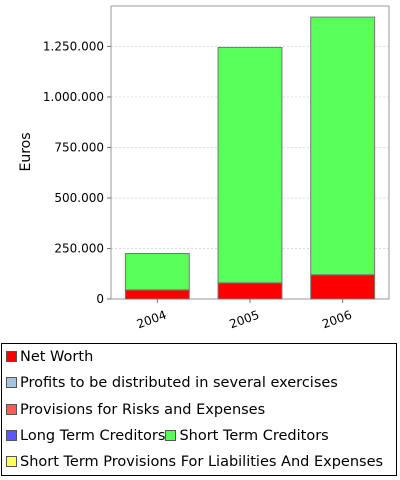 The height and width of the screenshot is (480, 400). I want to click on legend-item: Net Worth, so click(49, 357).